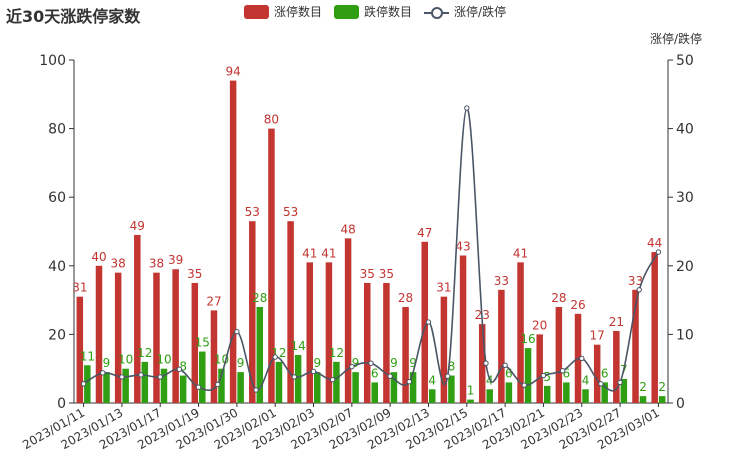 The width and height of the screenshot is (750, 463). I want to click on bar-up-label: 44, so click(654, 243).